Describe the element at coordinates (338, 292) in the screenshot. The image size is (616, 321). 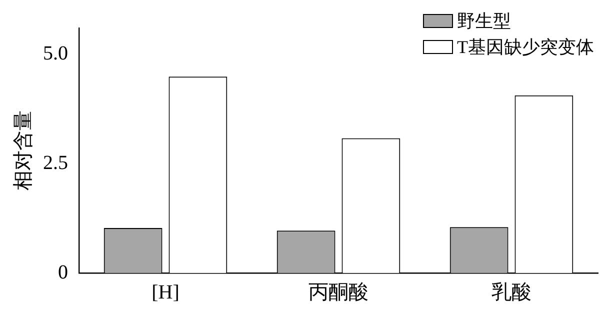
I see `x-tick-label: 丙酮酸` at that location.